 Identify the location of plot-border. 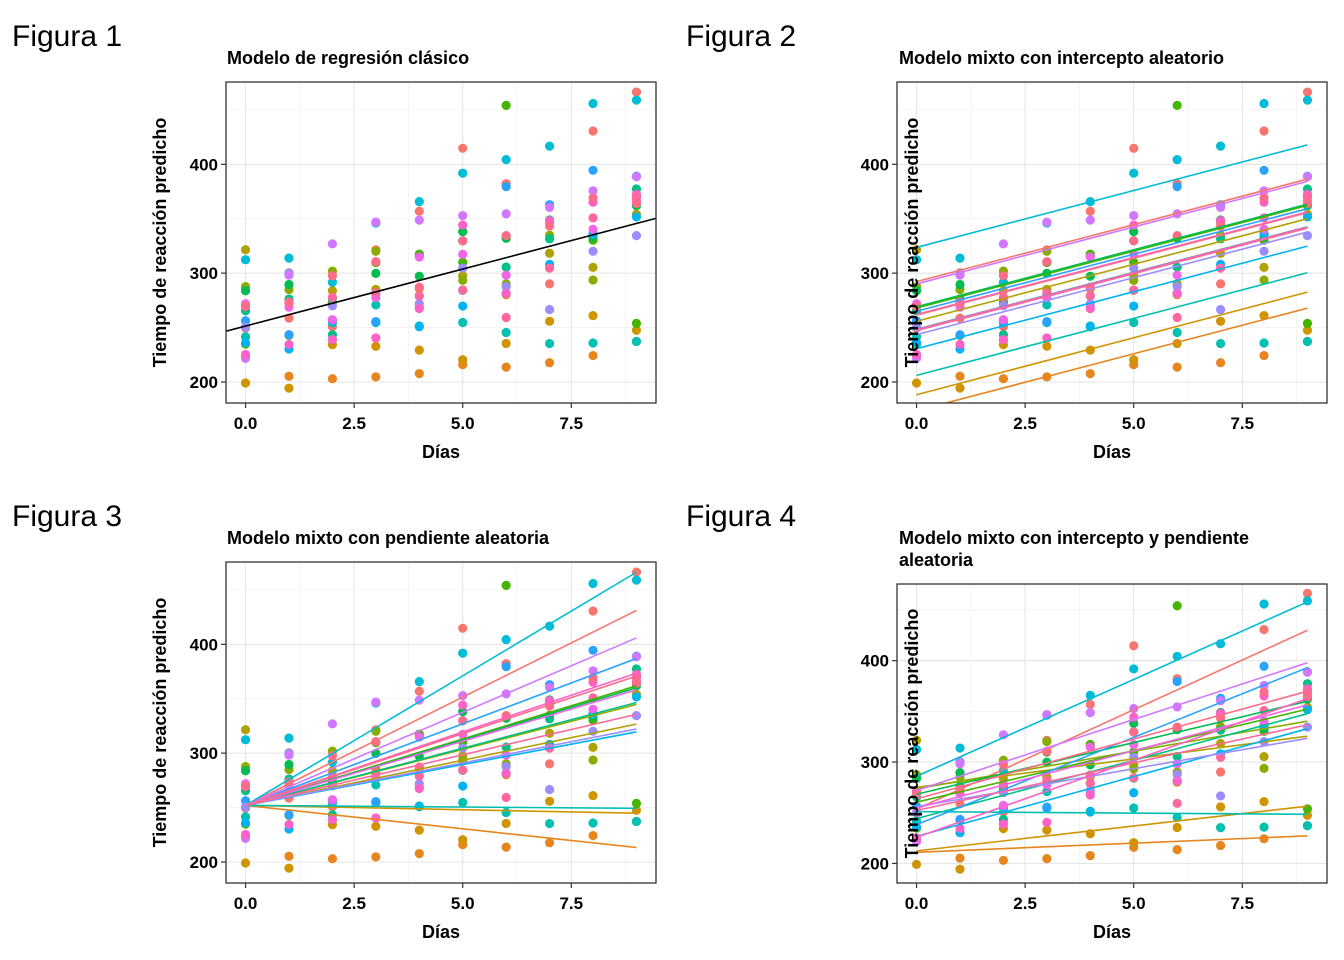
(441, 722).